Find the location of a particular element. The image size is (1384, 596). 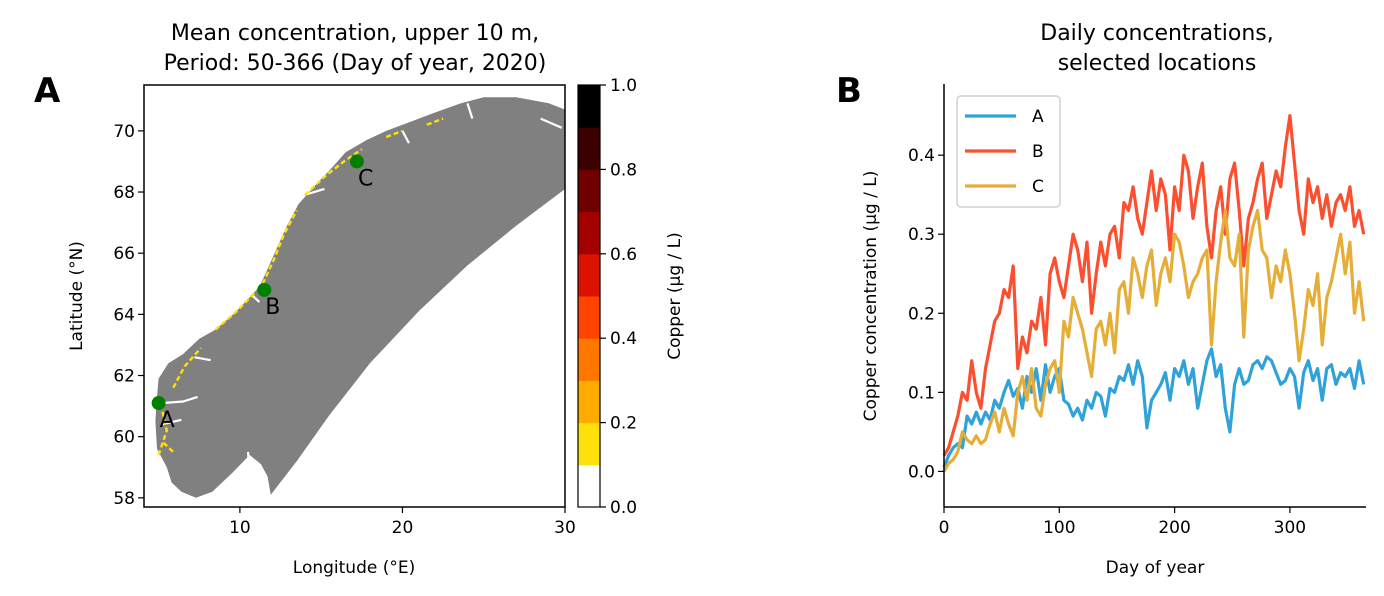

colorbar-tick-label: 0.6 is located at coordinates (623, 255).